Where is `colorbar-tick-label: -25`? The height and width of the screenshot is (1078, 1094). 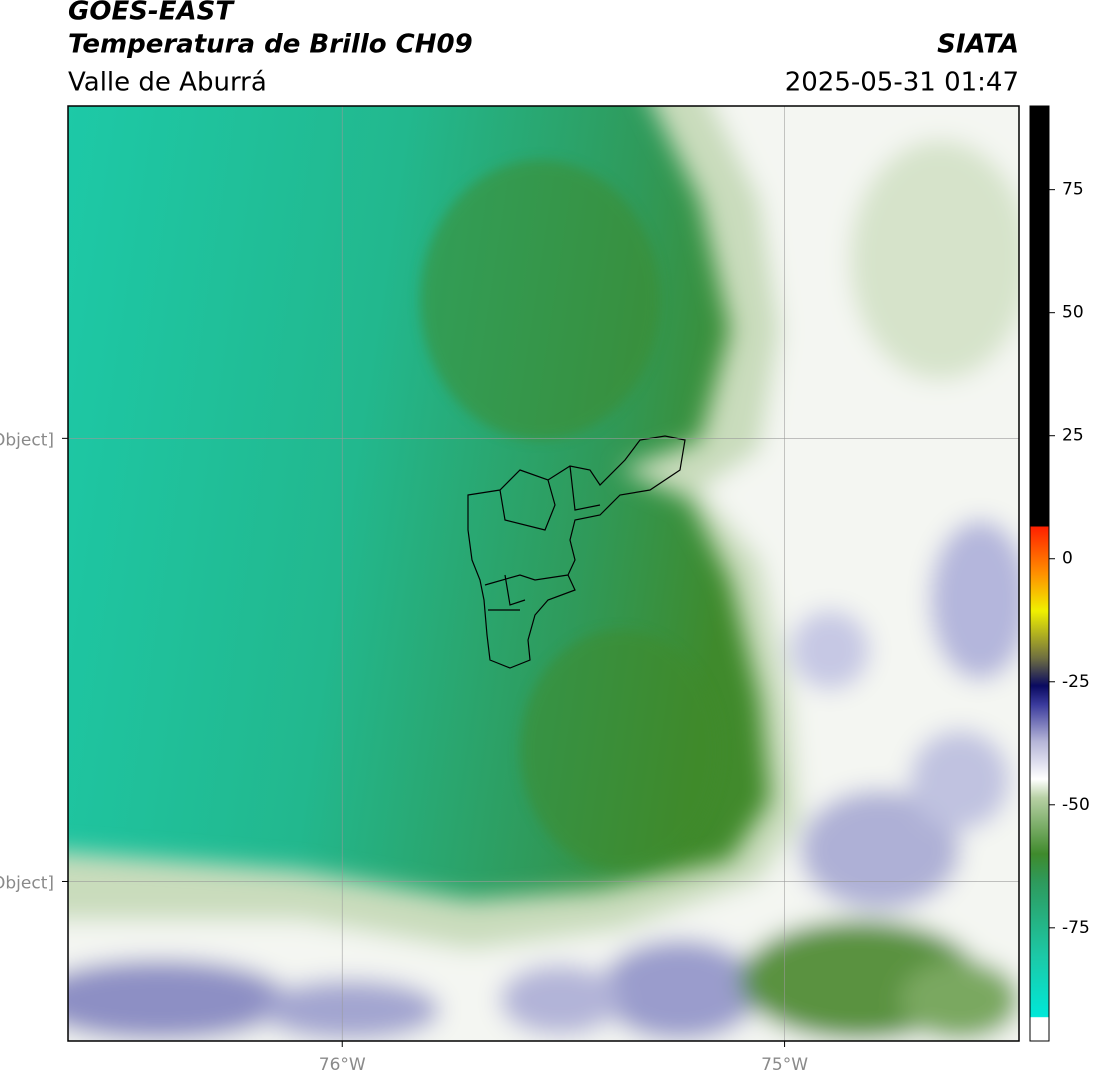 colorbar-tick-label: -25 is located at coordinates (1076, 682).